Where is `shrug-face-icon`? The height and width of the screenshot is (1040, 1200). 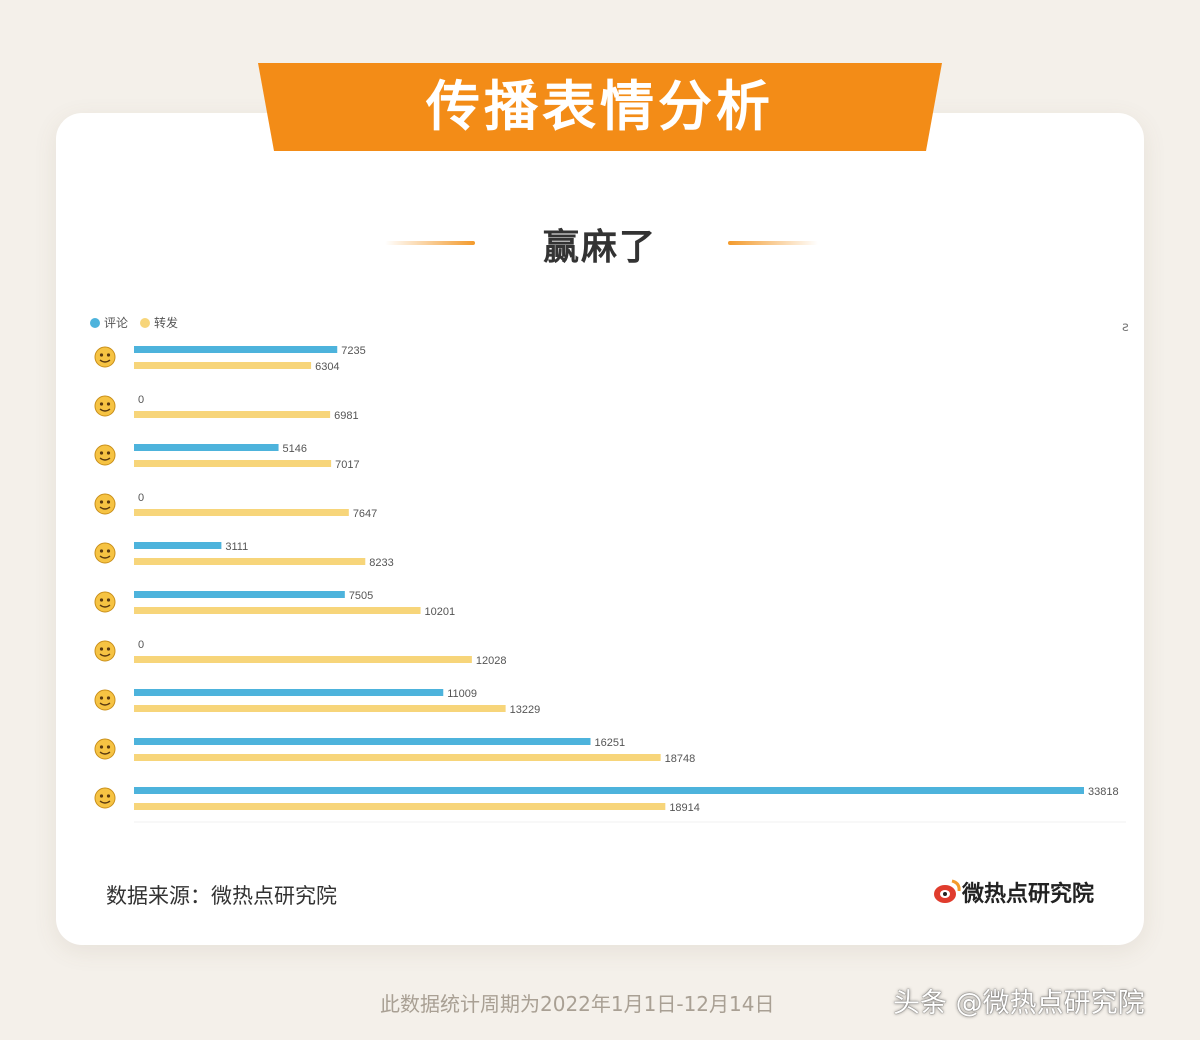 shrug-face-icon is located at coordinates (105, 504).